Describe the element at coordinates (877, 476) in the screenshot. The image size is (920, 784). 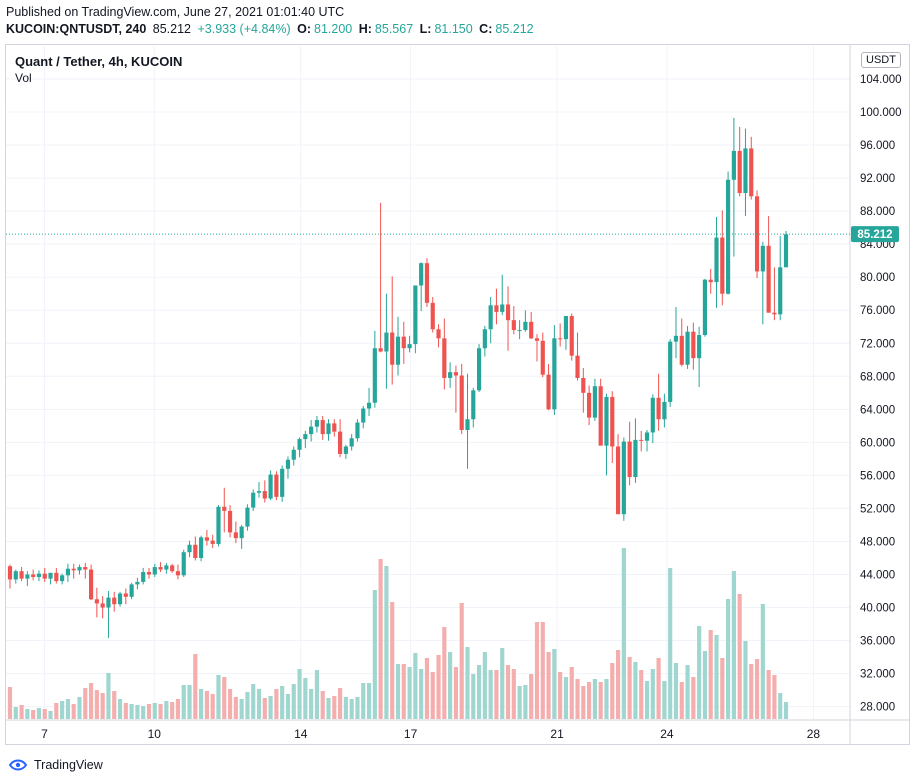
I see `y-tick-label: 56.000` at that location.